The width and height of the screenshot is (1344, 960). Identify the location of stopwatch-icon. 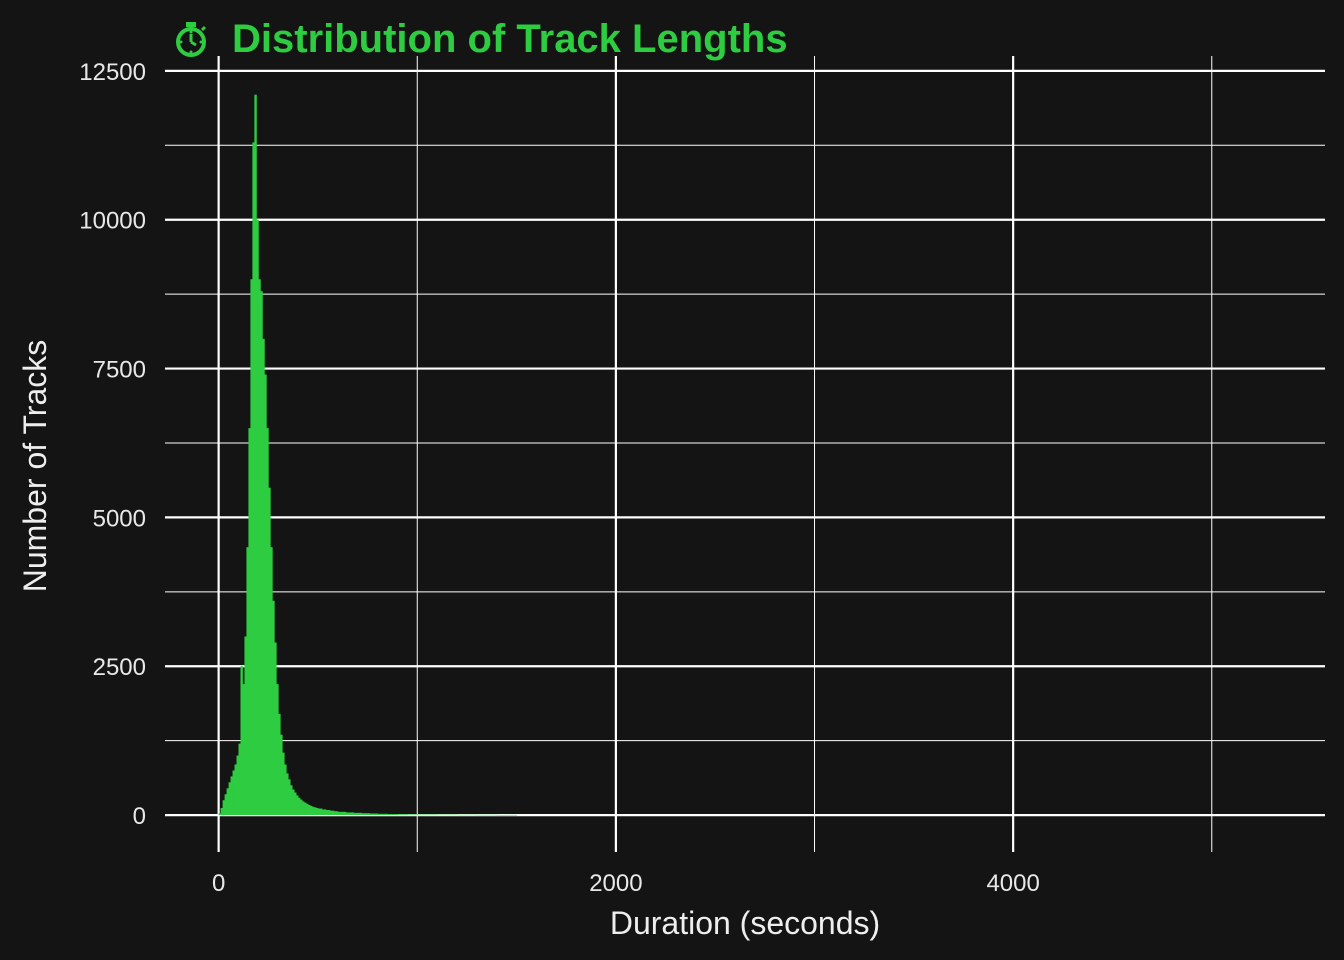
(191, 39).